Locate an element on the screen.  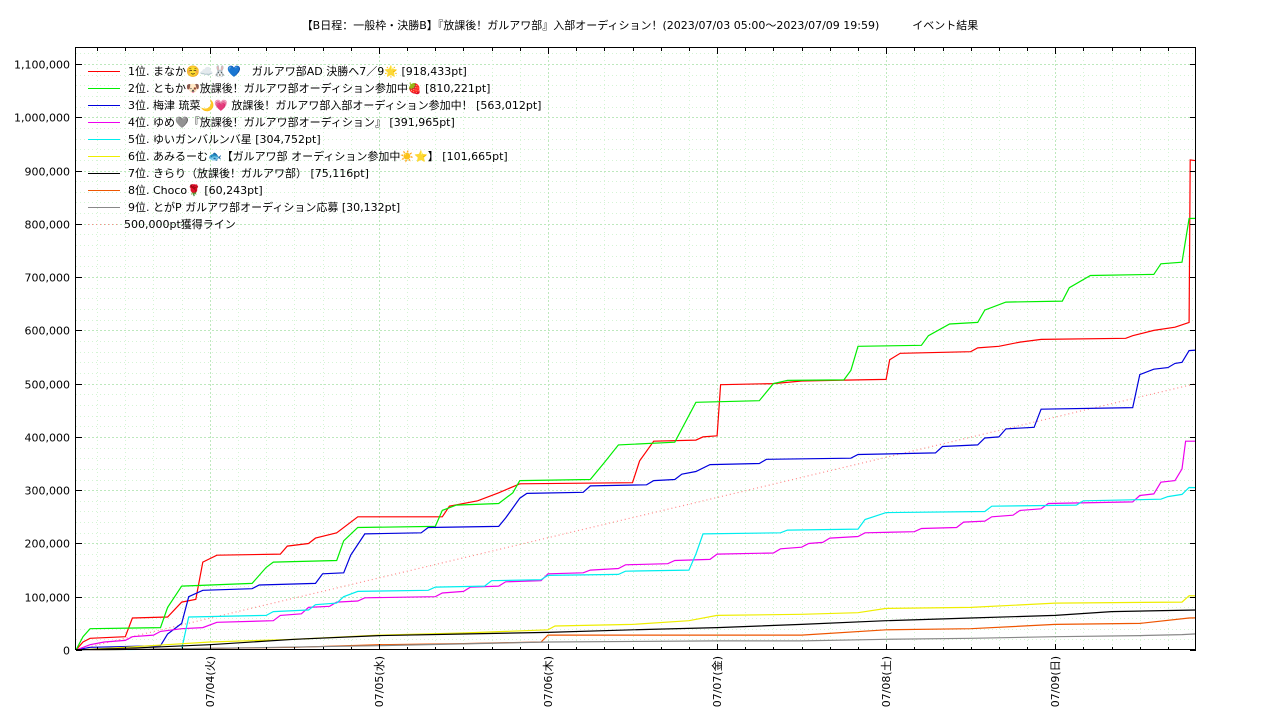
y-tick-label: 1,100,000 is located at coordinates (42, 65).